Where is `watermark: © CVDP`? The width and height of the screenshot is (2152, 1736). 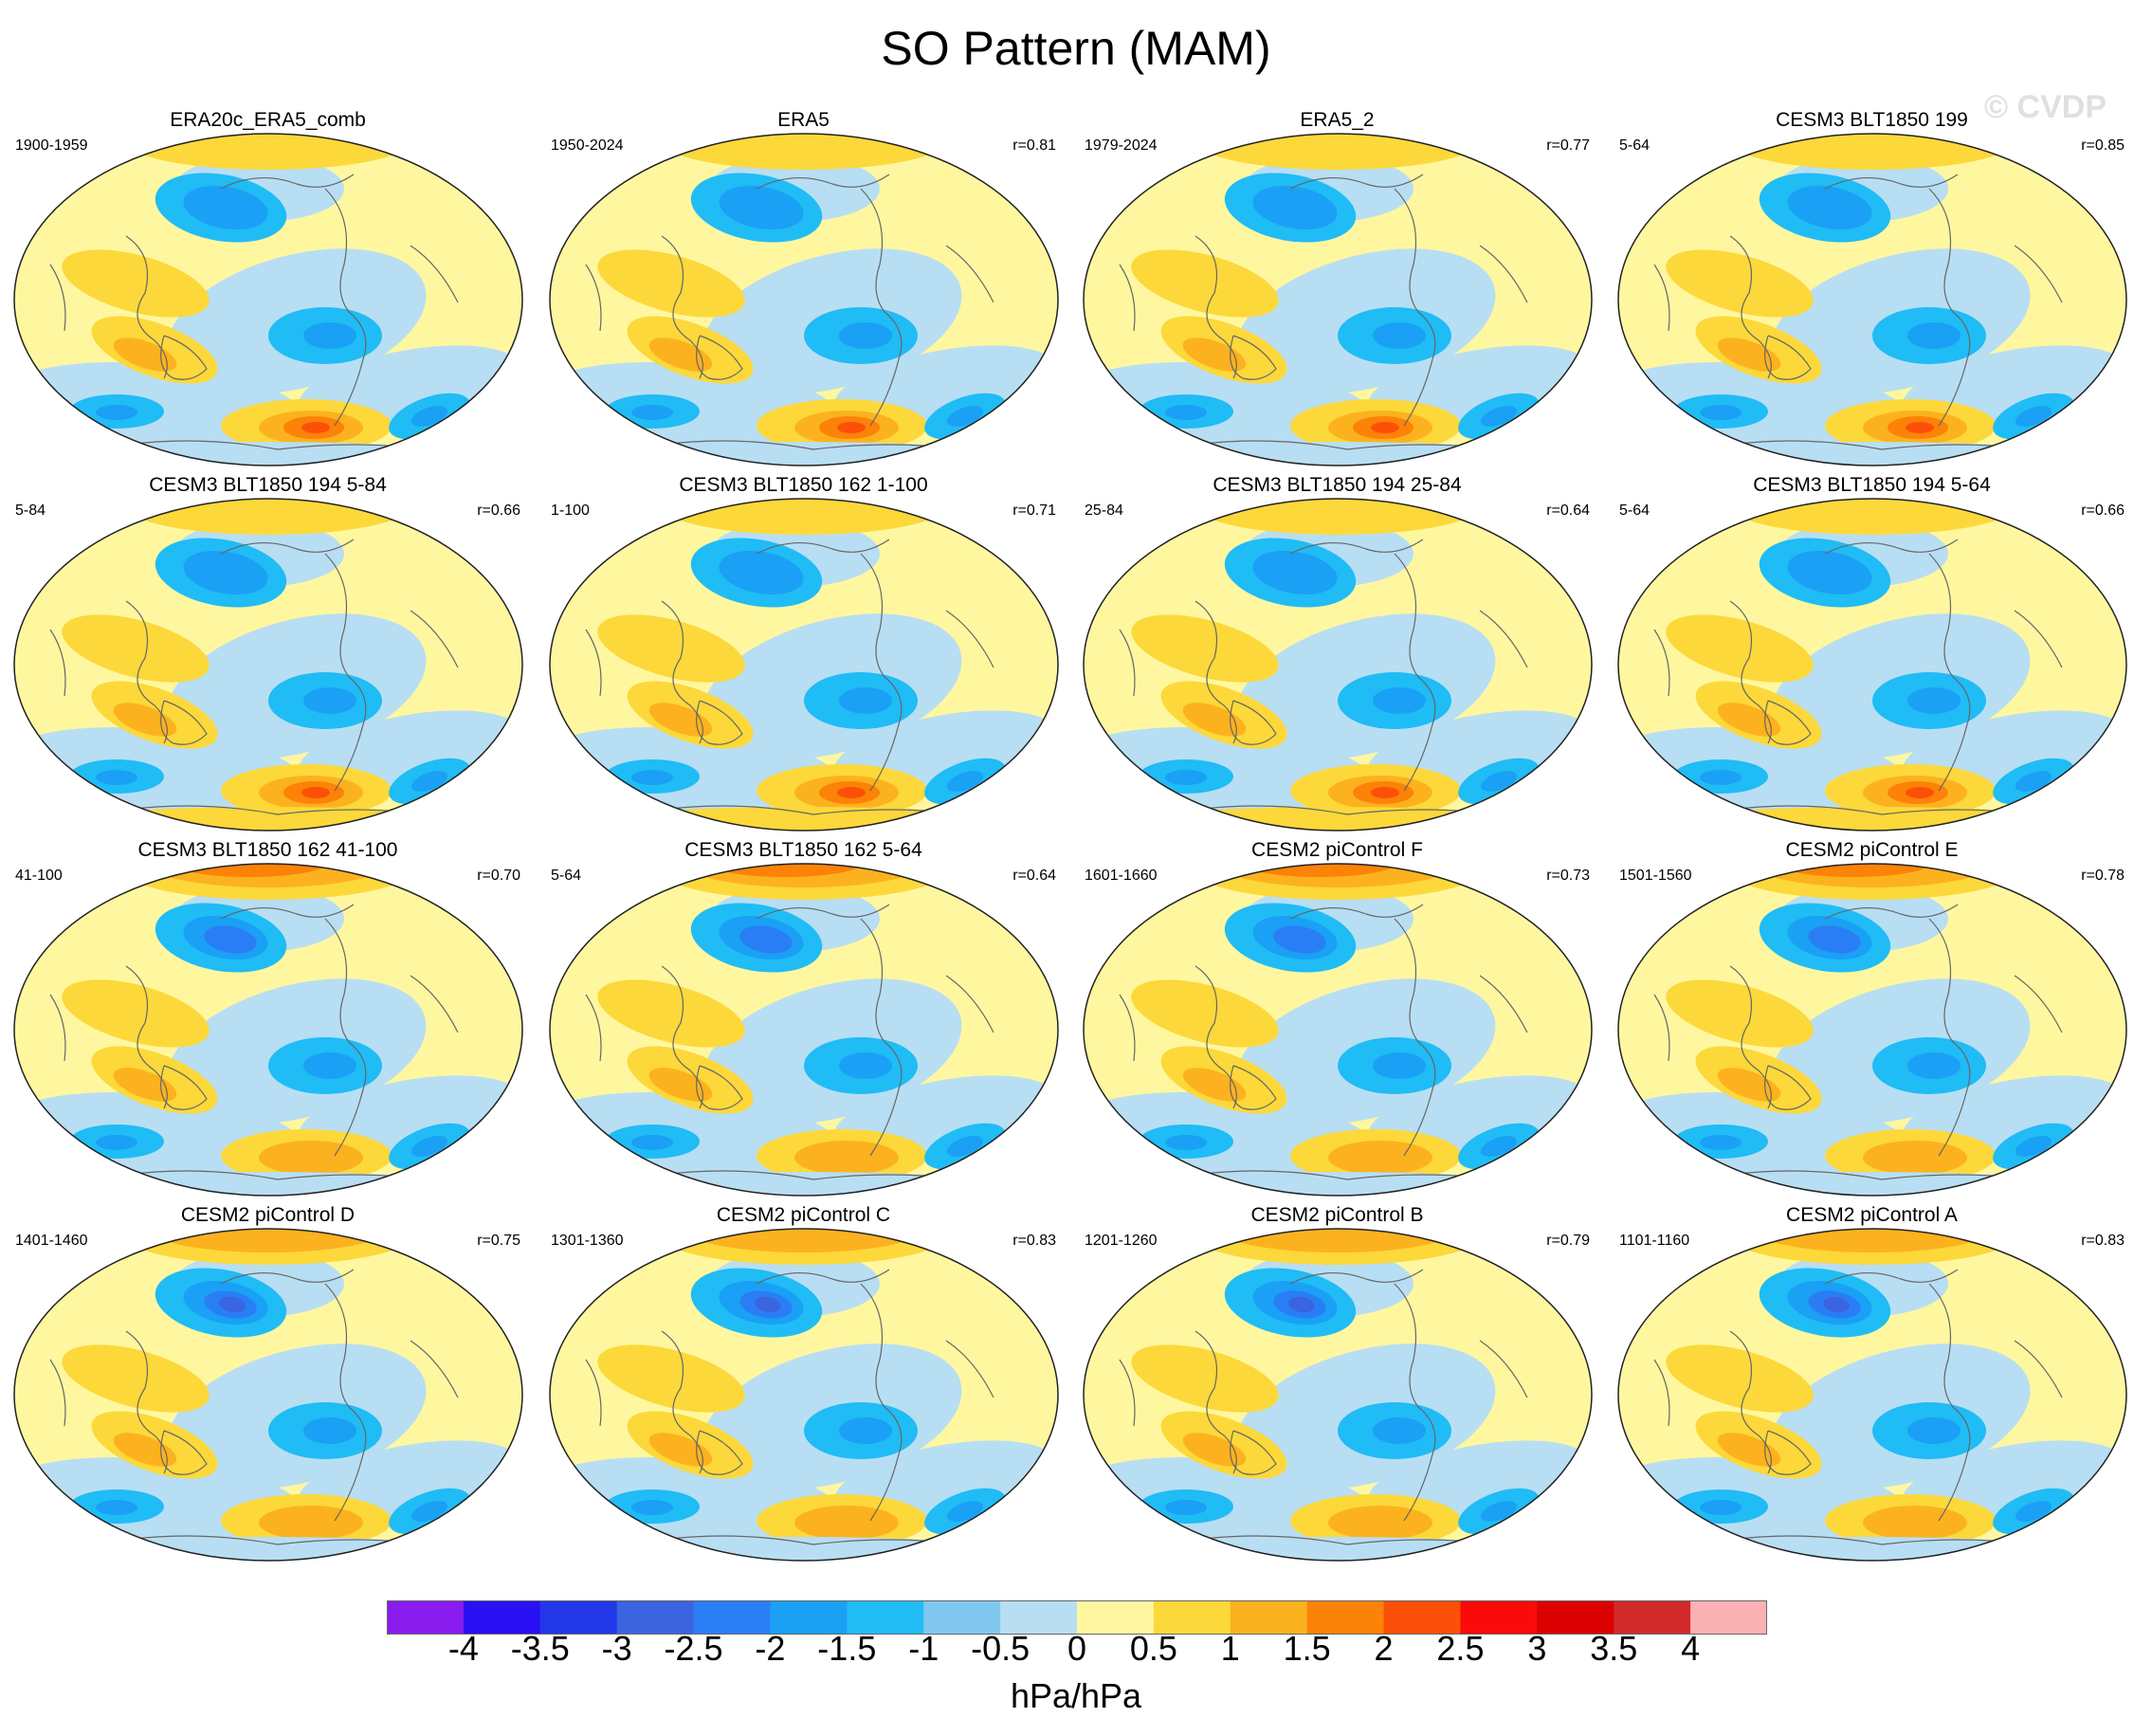
watermark: © CVDP is located at coordinates (2045, 107).